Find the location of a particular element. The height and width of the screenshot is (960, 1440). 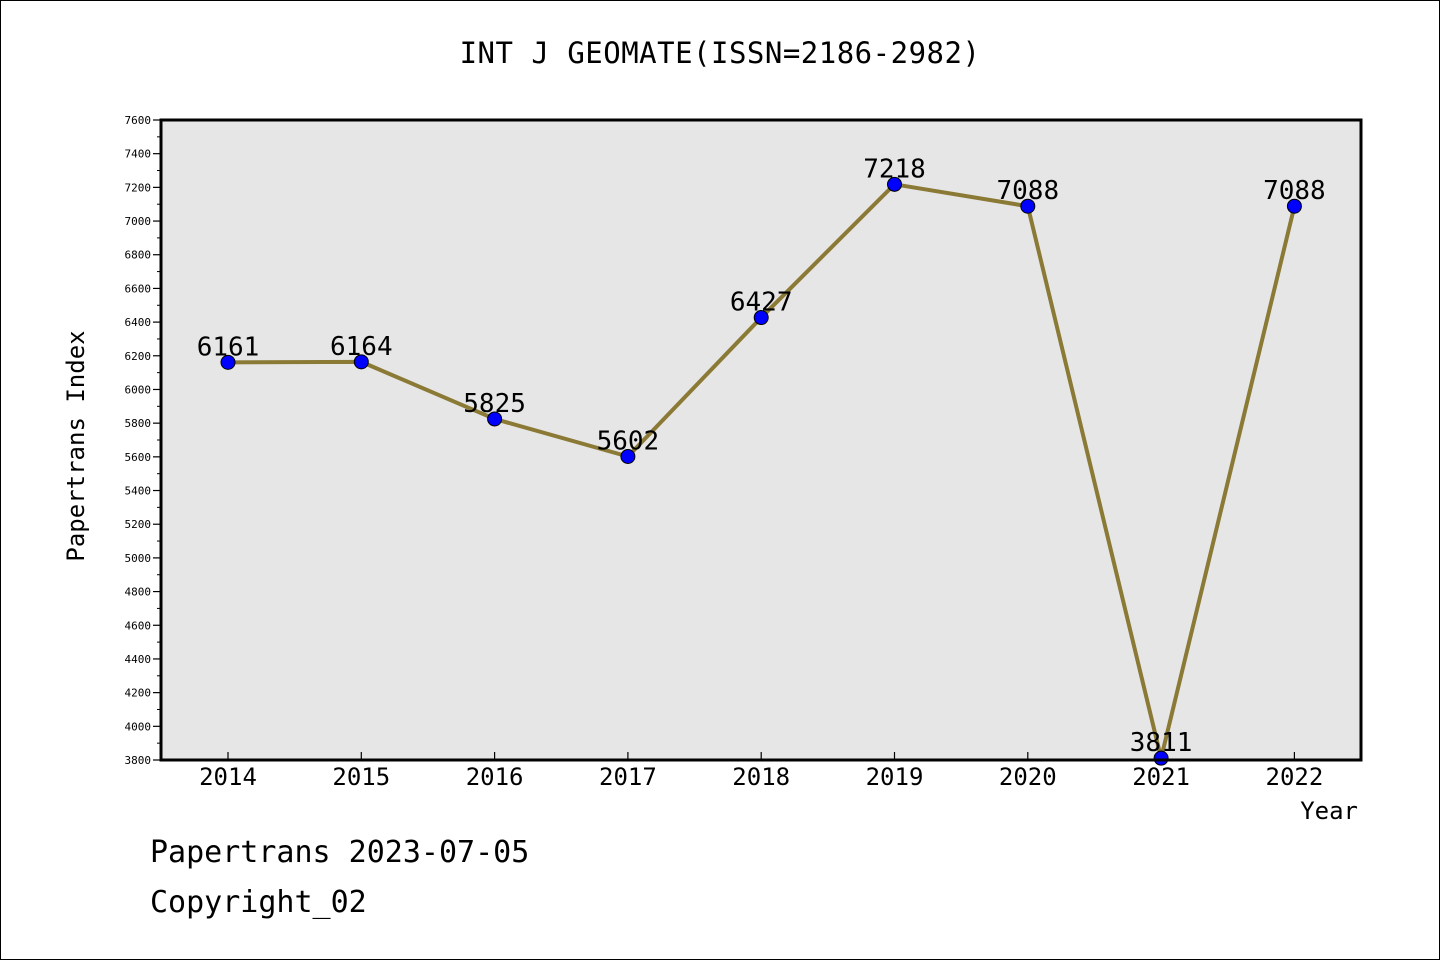

y-tick-label: 7000 is located at coordinates (138, 221).